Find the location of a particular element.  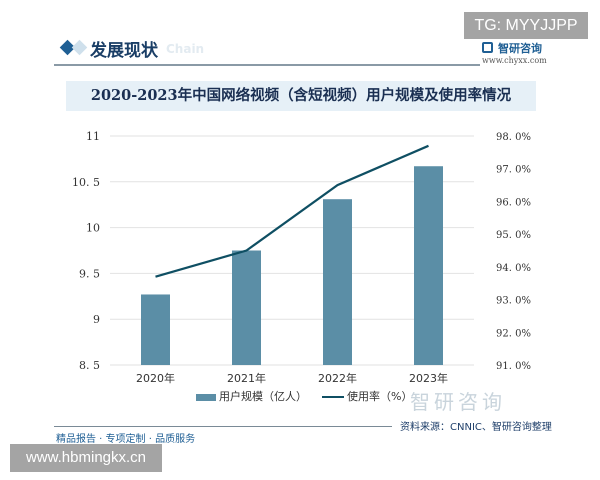

section-header: 发展现状 Chain is located at coordinates (294, 50).